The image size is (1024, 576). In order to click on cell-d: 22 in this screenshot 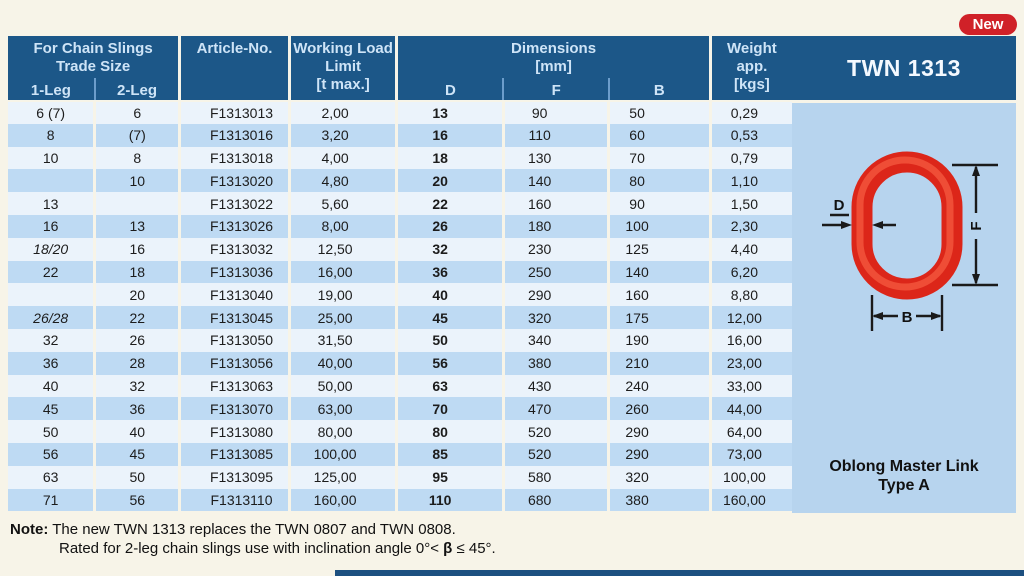, I will do `click(450, 203)`.